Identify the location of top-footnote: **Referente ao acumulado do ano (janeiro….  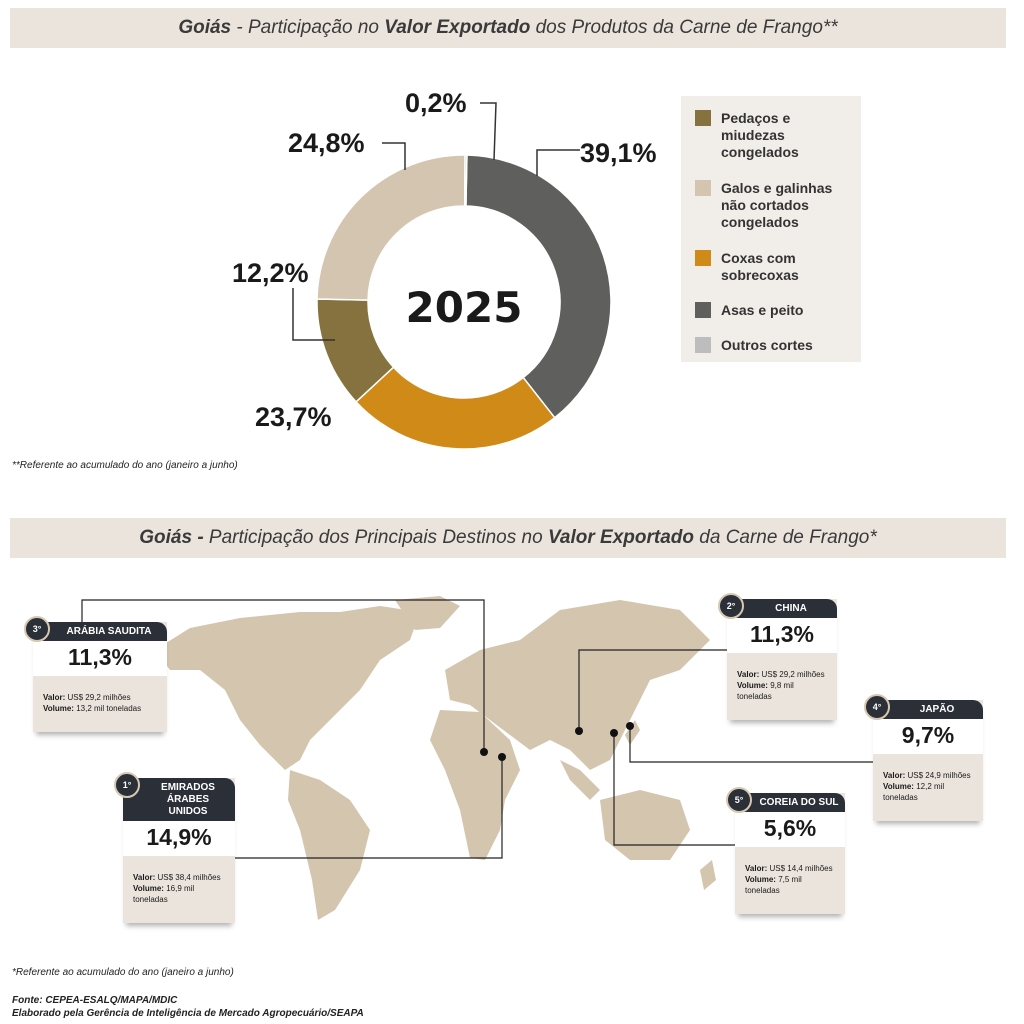
(125, 465).